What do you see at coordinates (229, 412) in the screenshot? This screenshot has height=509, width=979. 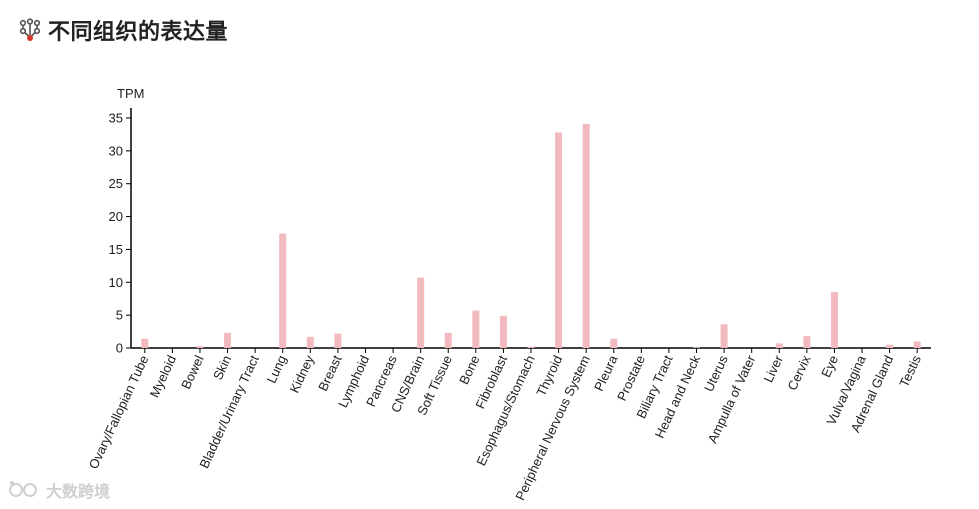 I see `x-tick-label: Bladder/Urinary Tract` at bounding box center [229, 412].